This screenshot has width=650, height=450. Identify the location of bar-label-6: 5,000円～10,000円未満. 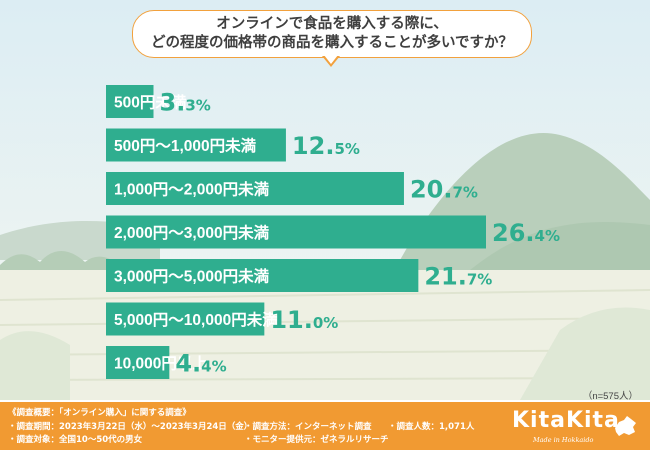
(196, 319).